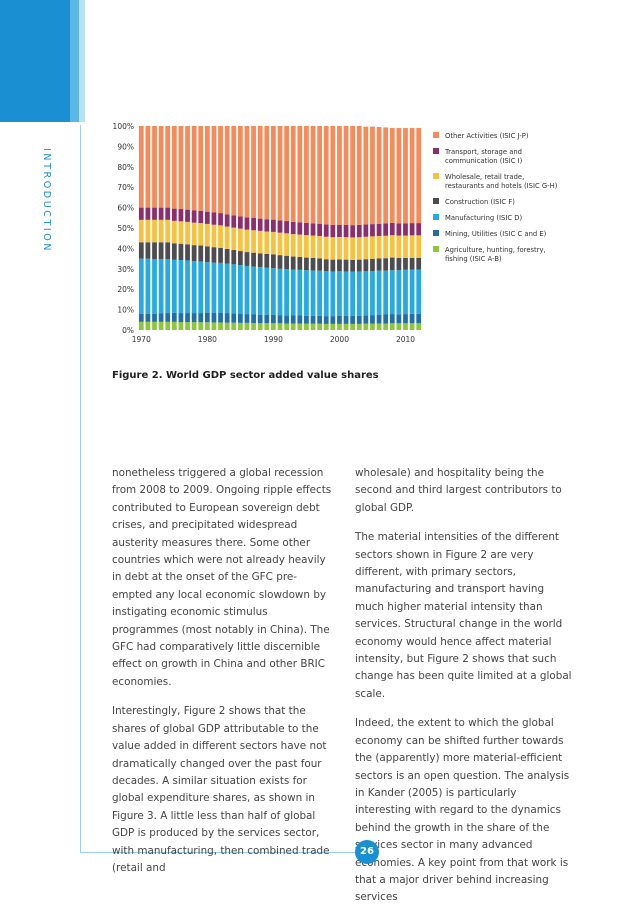 Image resolution: width=638 pixels, height=919 pixels. I want to click on legend-label: Mining, Utilities (ISIC C and E), so click(496, 234).